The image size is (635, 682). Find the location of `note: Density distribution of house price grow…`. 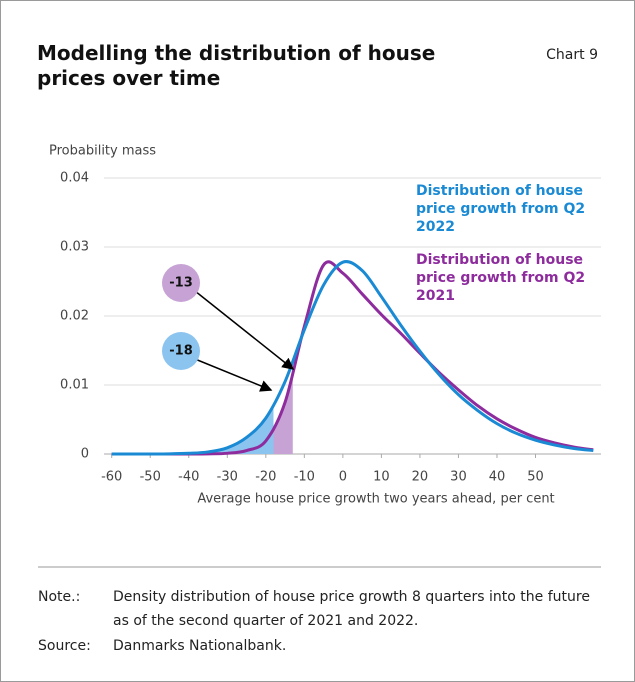

note: Density distribution of house price grow… is located at coordinates (351, 609).